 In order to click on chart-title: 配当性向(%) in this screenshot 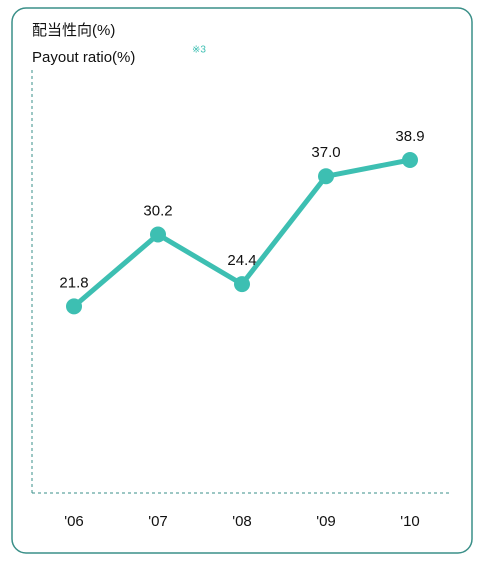, I will do `click(73, 30)`.